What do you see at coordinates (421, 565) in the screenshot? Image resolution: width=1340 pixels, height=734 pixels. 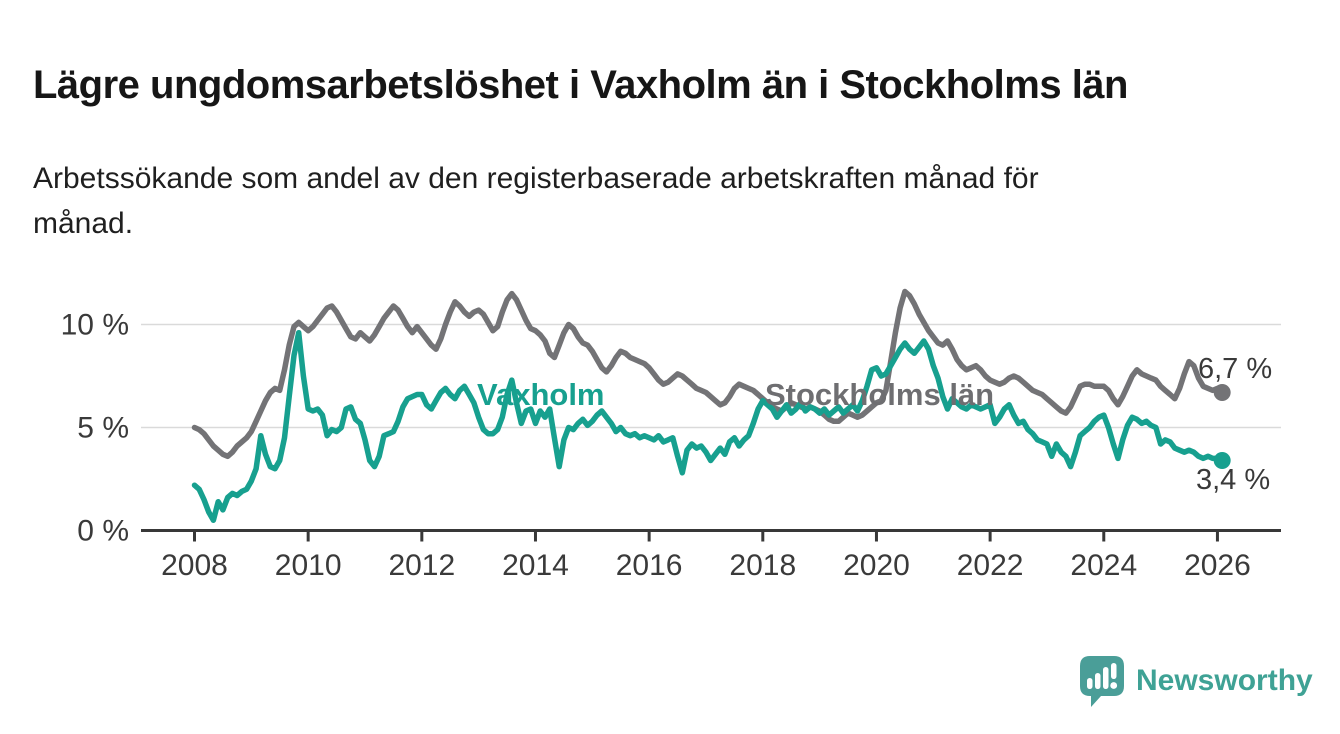 I see `x-tick-label-2012: 2012` at bounding box center [421, 565].